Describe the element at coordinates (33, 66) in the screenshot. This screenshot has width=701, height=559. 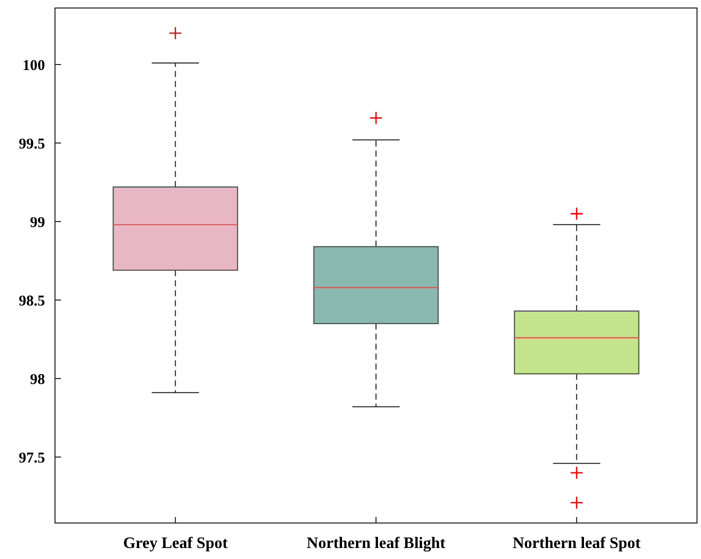
I see `y-tick-label: 100` at that location.